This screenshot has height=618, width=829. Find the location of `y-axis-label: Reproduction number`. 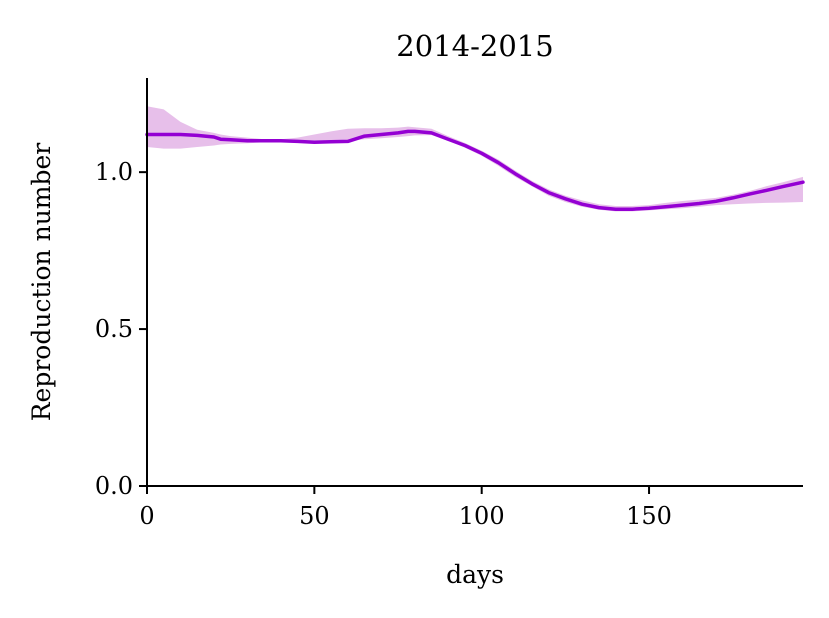

y-axis-label: Reproduction number is located at coordinates (41, 282).